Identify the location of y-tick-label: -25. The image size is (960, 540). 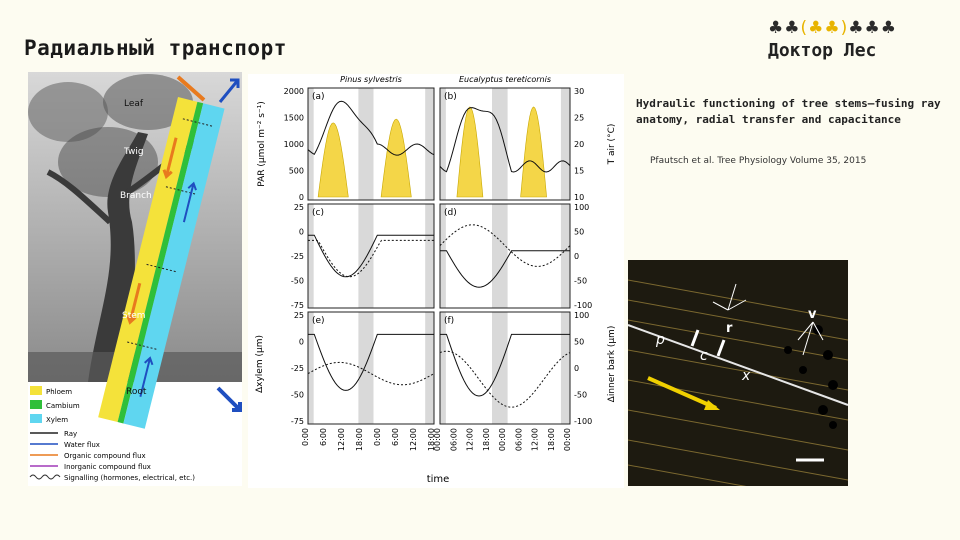
(297, 256).